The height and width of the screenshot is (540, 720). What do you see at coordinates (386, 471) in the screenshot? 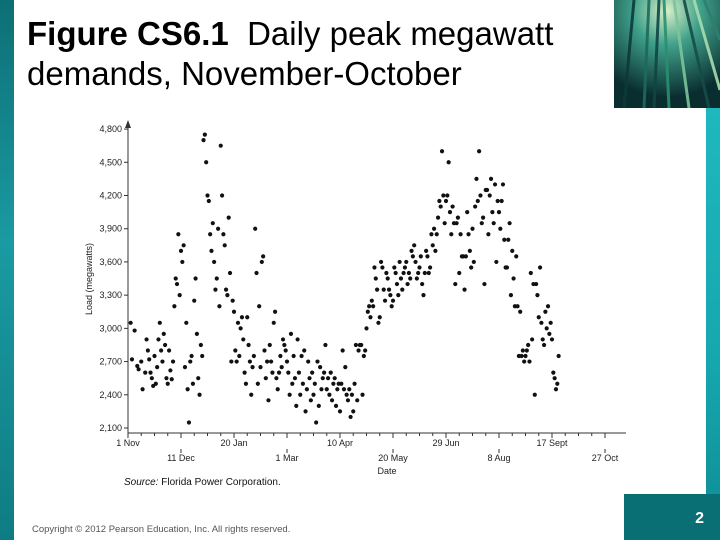
I see `x-axis-title: Date` at bounding box center [386, 471].